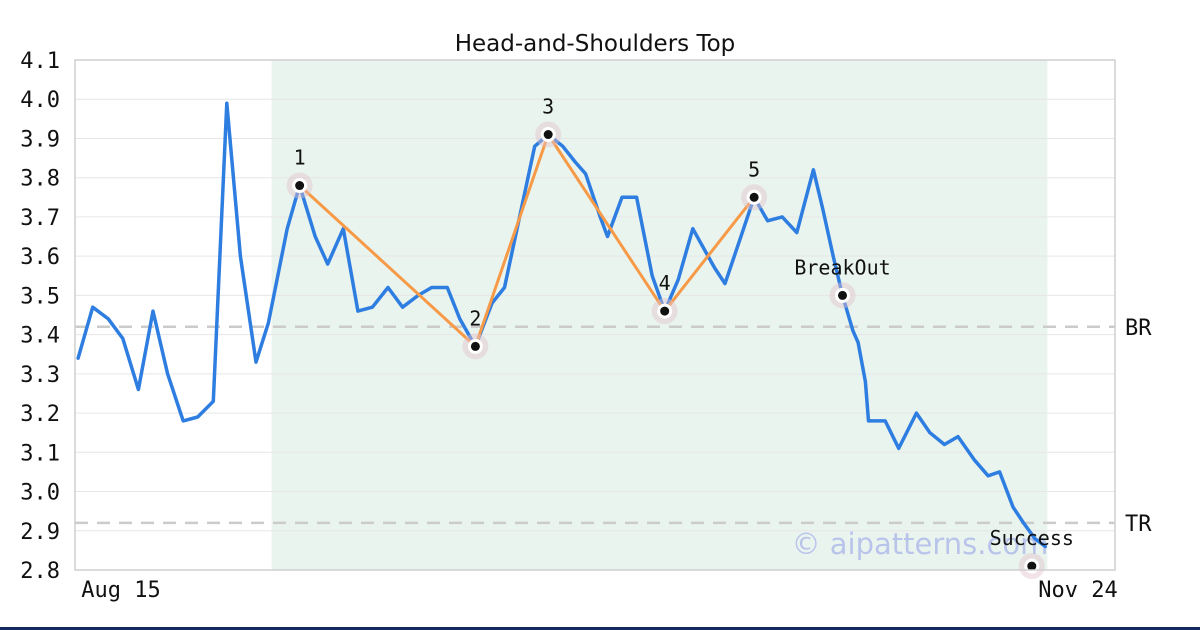 The width and height of the screenshot is (1200, 630). Describe the element at coordinates (40, 532) in the screenshot. I see `y-tick-label: 2.9` at that location.